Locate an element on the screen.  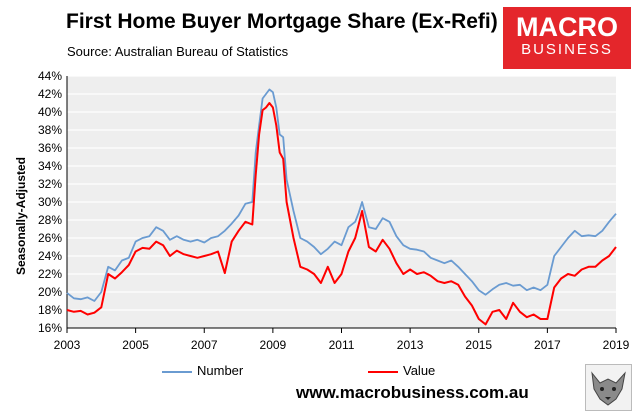
y-tick-label: 24% is located at coordinates (50, 256).